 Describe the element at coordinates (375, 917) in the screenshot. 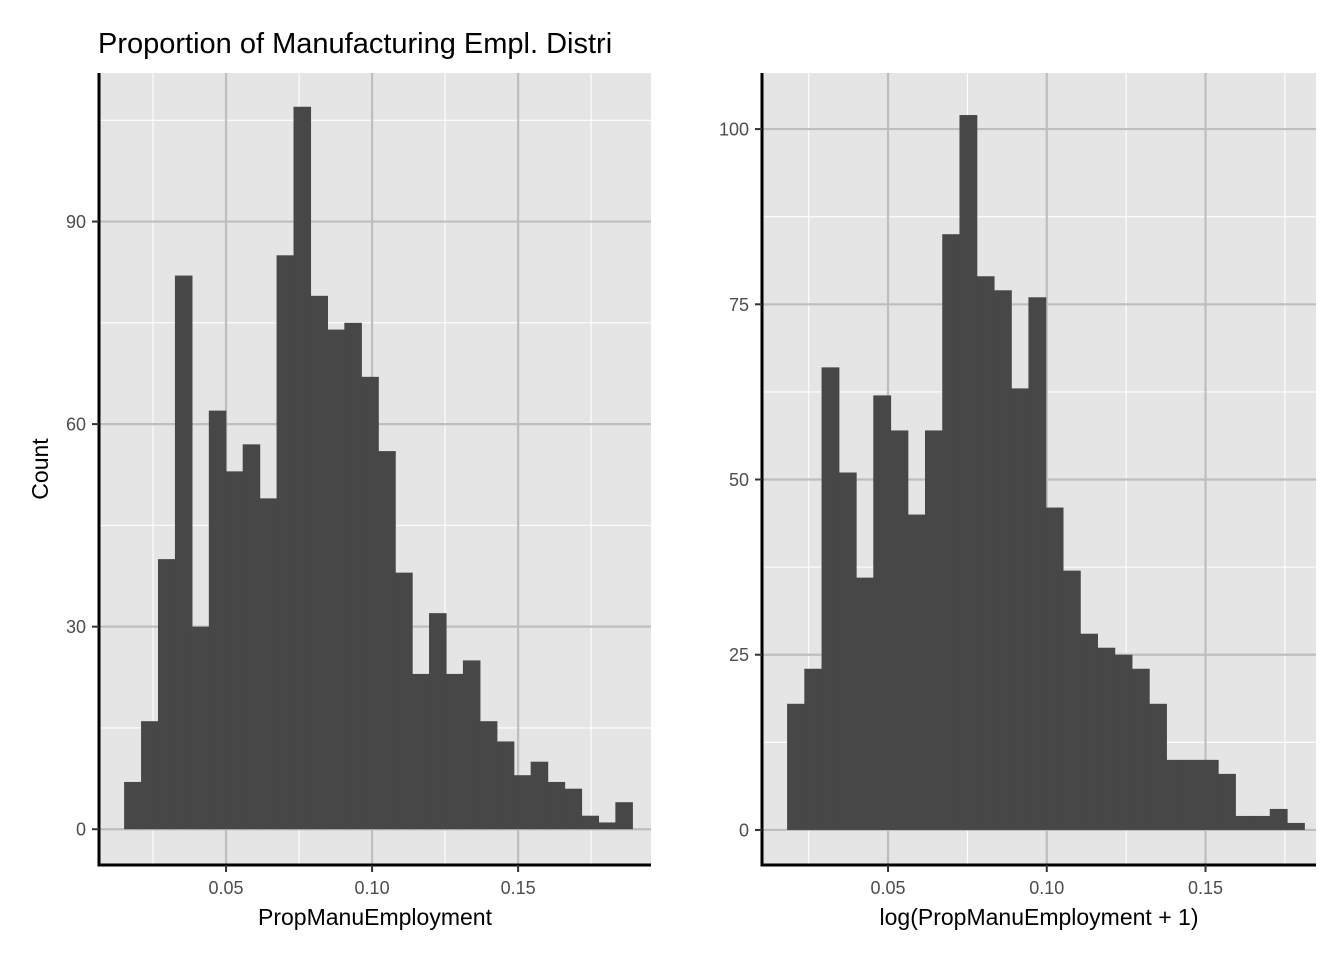

I see `x-axis-title: PropManuEmployment` at that location.